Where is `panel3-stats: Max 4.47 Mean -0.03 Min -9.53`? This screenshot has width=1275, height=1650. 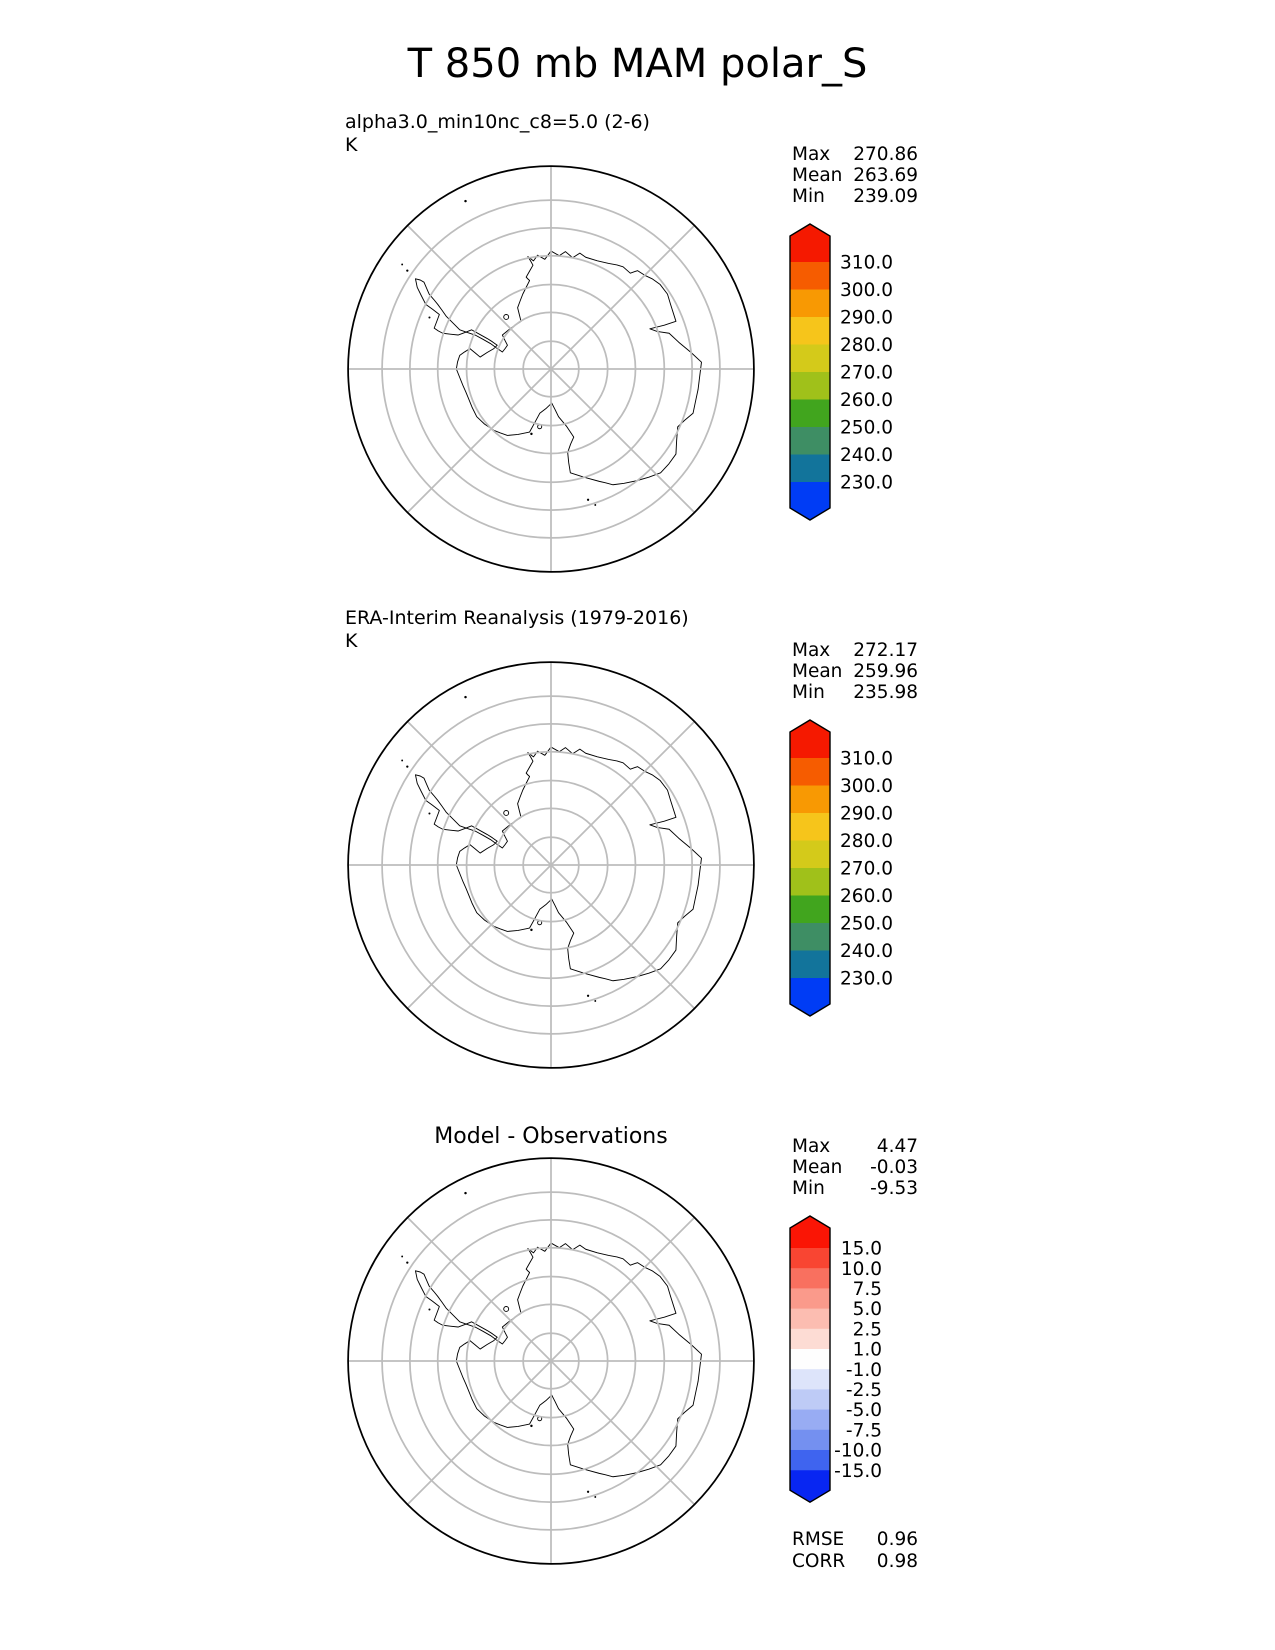
panel3-stats: Max 4.47 Mean -0.03 Min -9.53 is located at coordinates (855, 1167).